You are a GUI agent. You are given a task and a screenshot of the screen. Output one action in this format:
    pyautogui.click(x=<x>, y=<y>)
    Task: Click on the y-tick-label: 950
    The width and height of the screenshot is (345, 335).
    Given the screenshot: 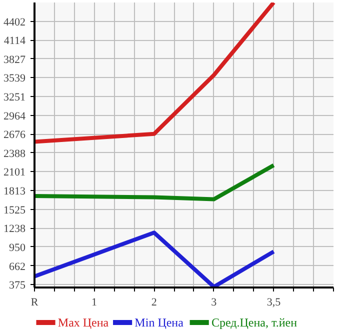 What is the action you would take?
    pyautogui.click(x=17, y=248)
    